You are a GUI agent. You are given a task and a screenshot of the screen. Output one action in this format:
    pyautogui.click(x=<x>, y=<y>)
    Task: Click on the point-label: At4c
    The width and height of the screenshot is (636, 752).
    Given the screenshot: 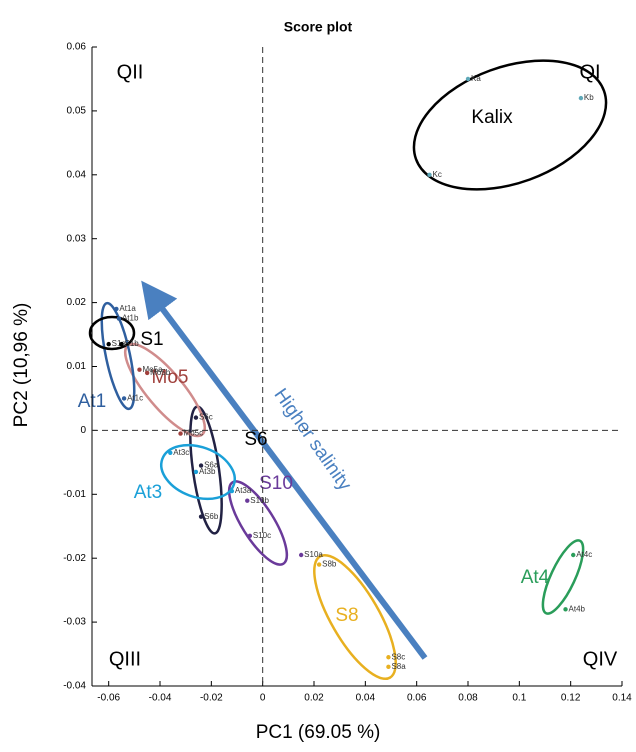 What is the action you would take?
    pyautogui.click(x=584, y=554)
    